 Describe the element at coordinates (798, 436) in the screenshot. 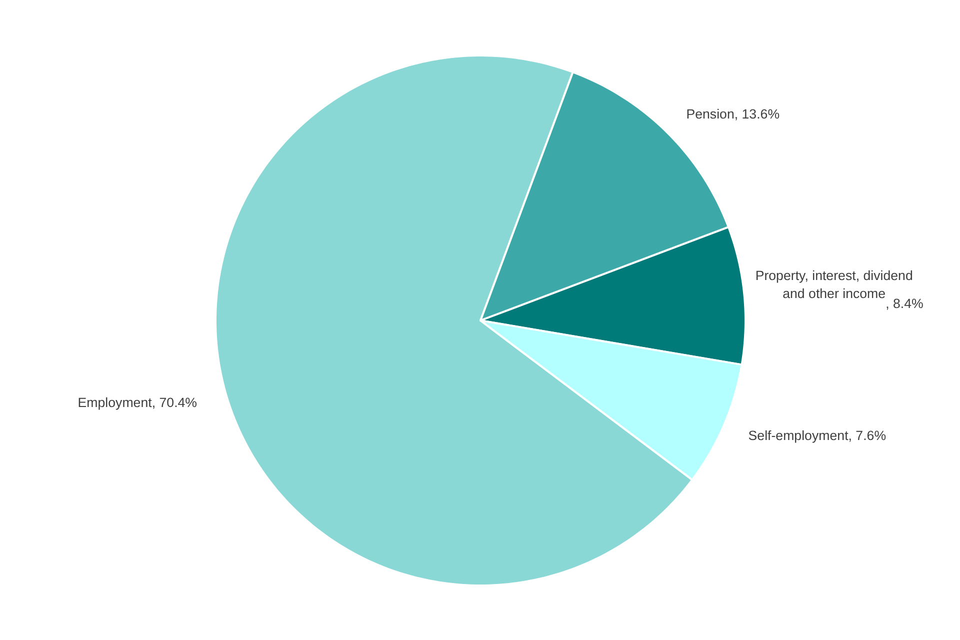

I see `slice-label: Self-employment` at that location.